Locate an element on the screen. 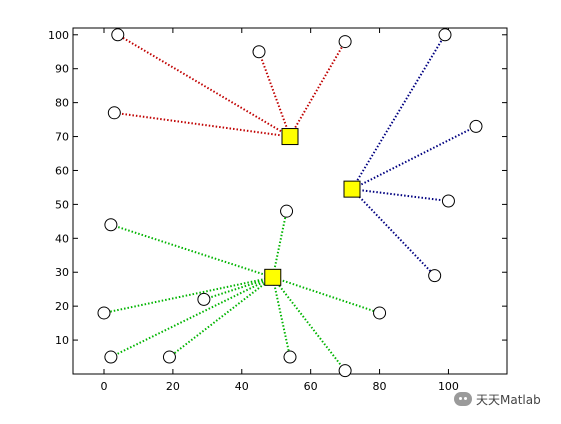 The image size is (561, 424). x-tick-label: 80 is located at coordinates (380, 386).